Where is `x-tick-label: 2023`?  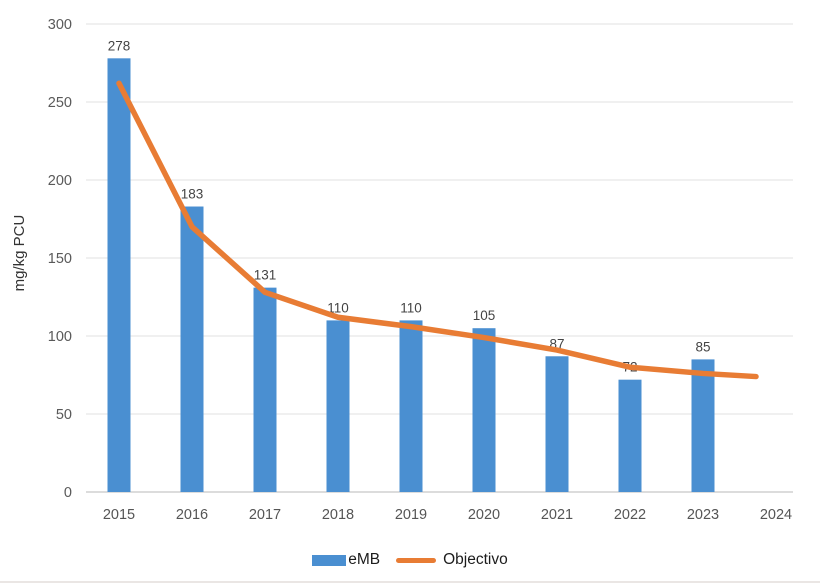 x-tick-label: 2023 is located at coordinates (703, 515).